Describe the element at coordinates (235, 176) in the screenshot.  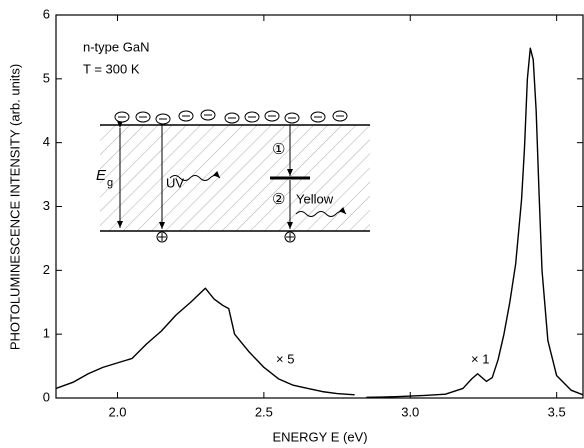
I see `inset-diagram` at that location.